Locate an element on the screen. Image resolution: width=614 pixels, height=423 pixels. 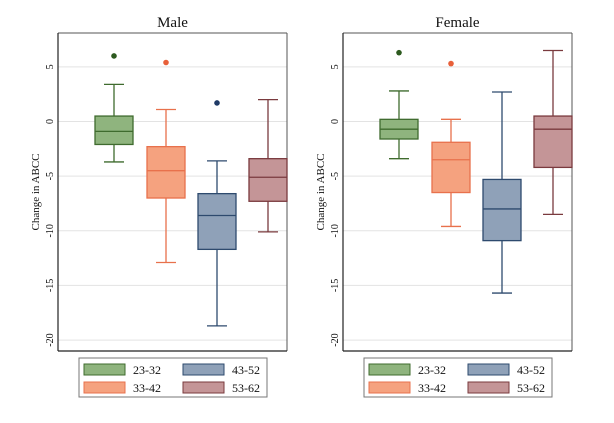
chart-title: Male is located at coordinates (172, 23).